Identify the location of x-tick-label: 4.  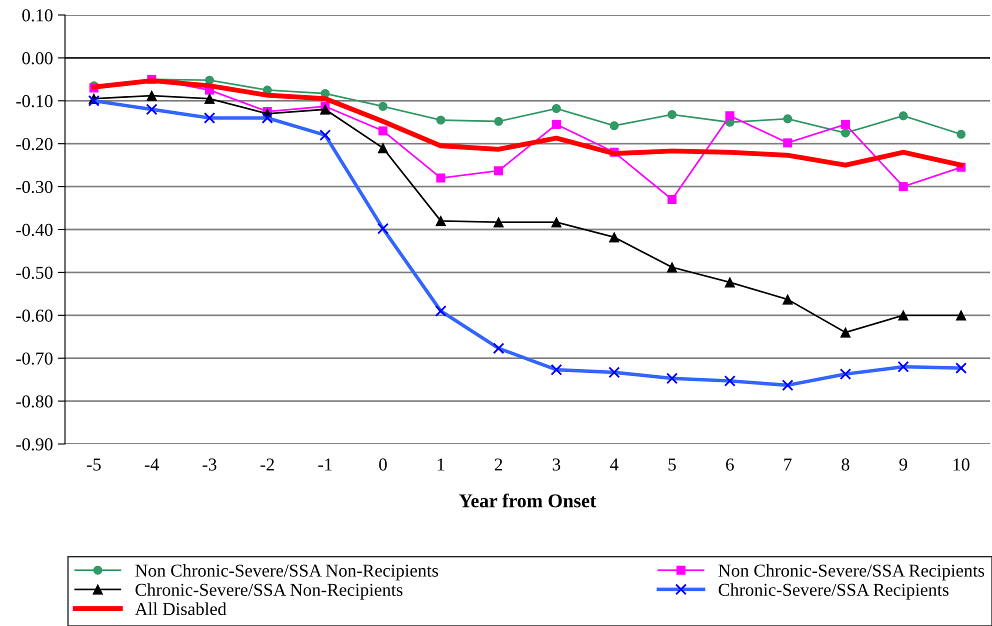
(614, 464).